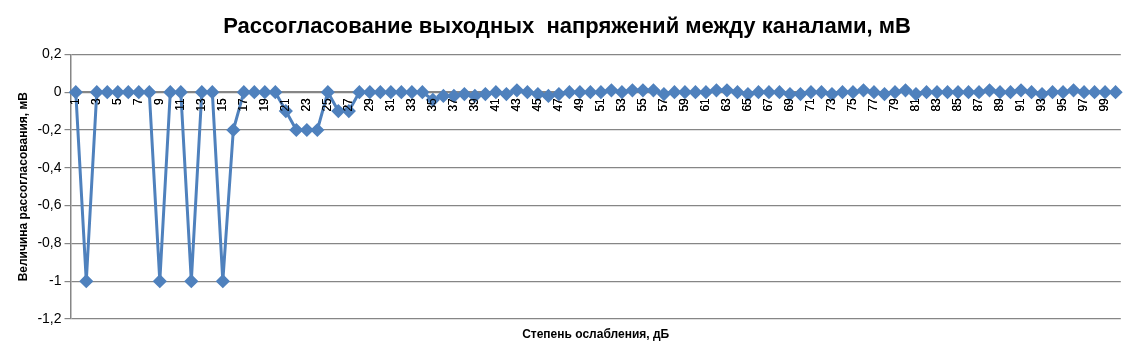 The width and height of the screenshot is (1140, 353). What do you see at coordinates (789, 104) in the screenshot?
I see `x-tick-label: 69` at bounding box center [789, 104].